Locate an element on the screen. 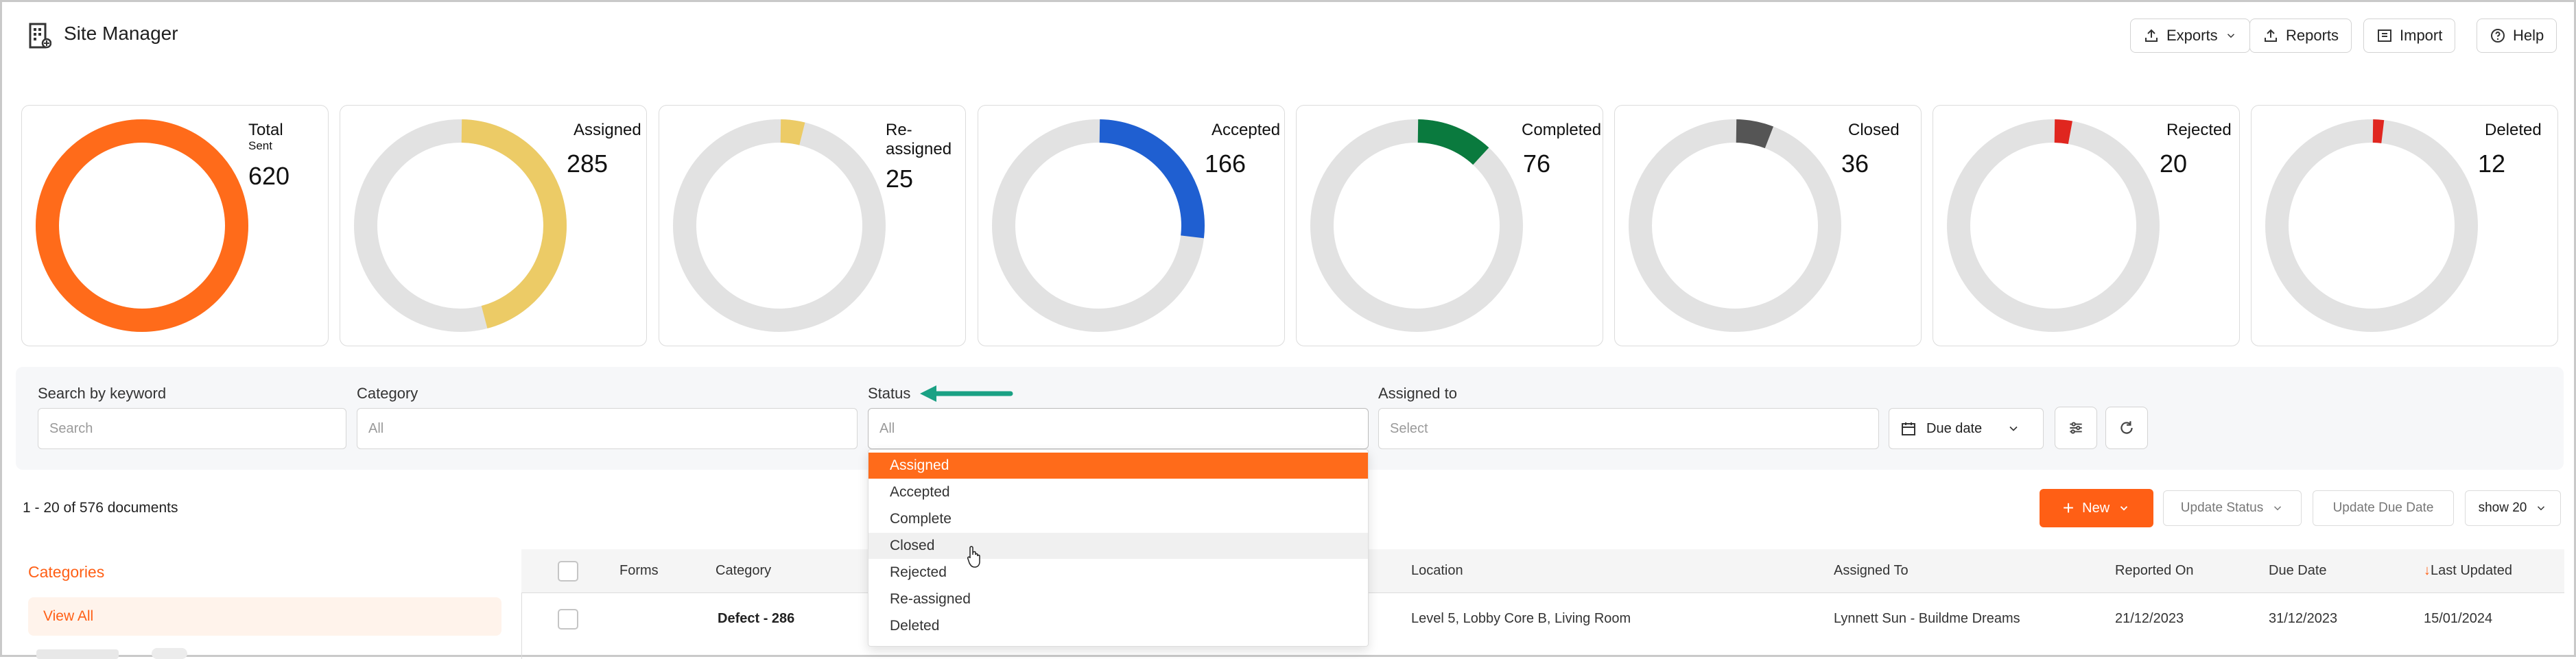 This screenshot has height=659, width=2576. status-option-complete: Complete is located at coordinates (921, 519).